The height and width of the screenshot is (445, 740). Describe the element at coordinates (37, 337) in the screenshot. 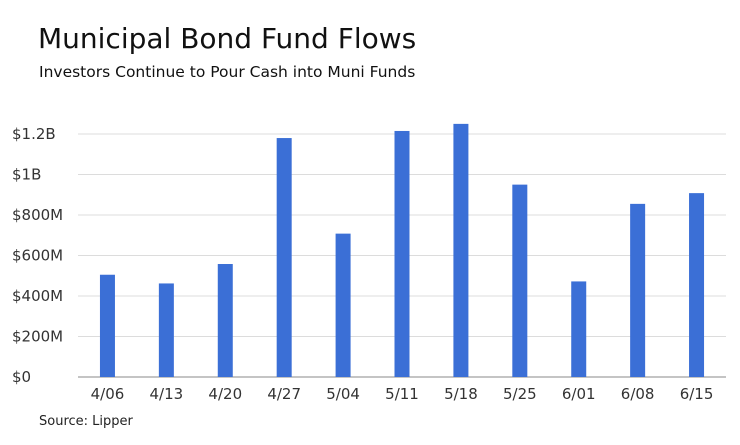

I see `y-tick-label: $200M` at that location.